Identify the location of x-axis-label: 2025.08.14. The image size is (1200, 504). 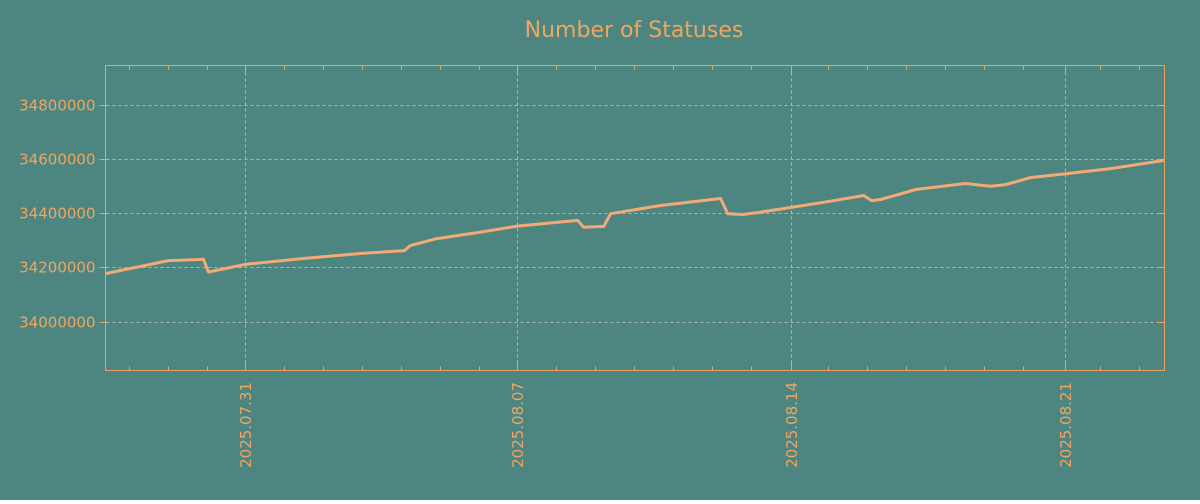
(792, 425).